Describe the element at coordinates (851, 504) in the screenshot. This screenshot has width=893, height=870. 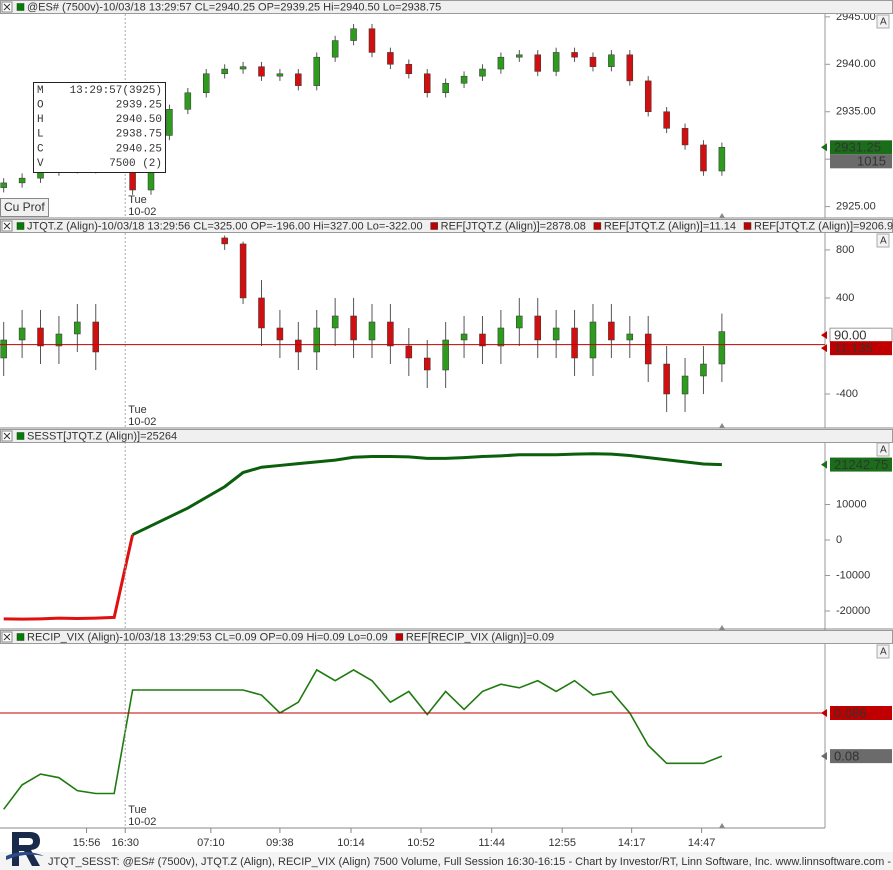
I see `y-tick-label: 10000` at that location.